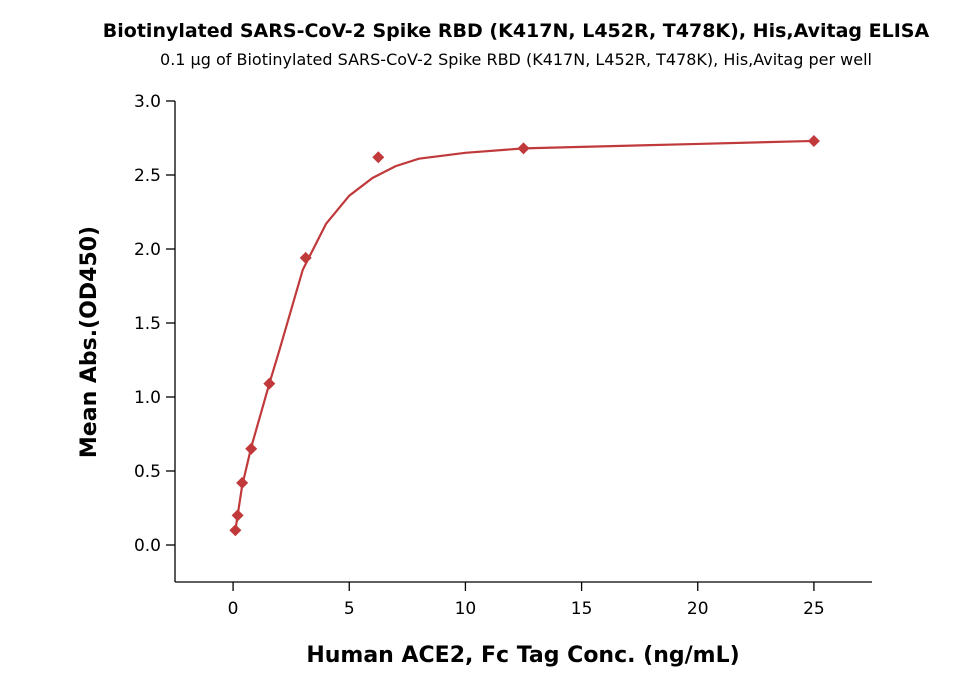 Image resolution: width=959 pixels, height=689 pixels. Describe the element at coordinates (89, 342) in the screenshot. I see `y-axis-label: Mean Abs.(OD450)` at that location.